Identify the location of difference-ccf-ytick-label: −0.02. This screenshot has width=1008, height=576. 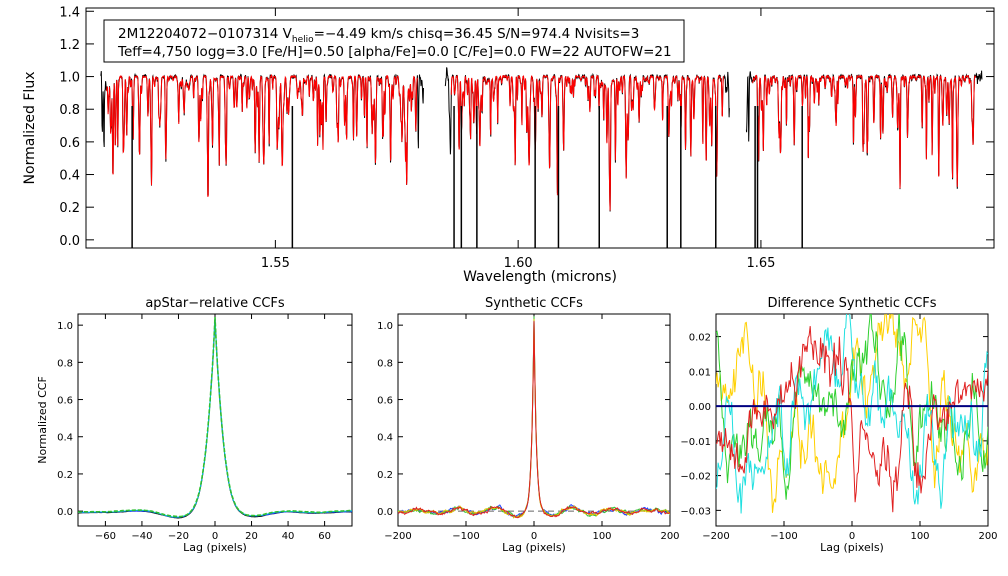
(695, 477).